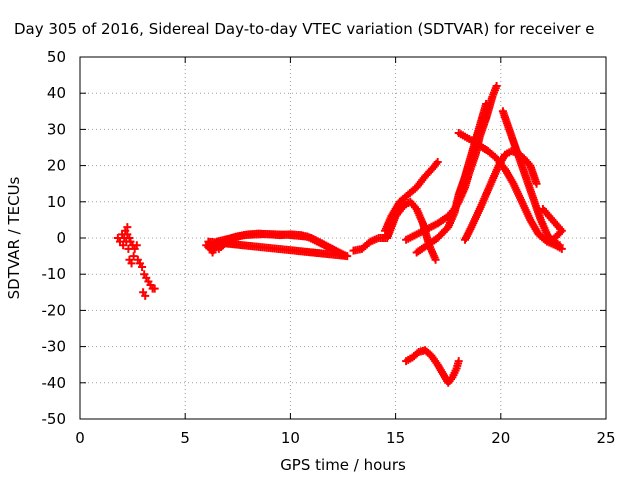 The height and width of the screenshot is (480, 640). I want to click on x-tick-label: 20, so click(500, 438).